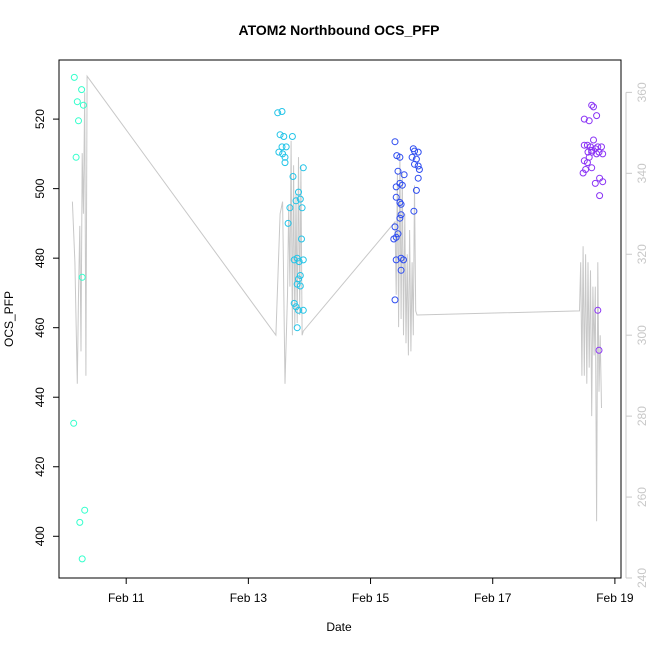  Describe the element at coordinates (126, 598) in the screenshot. I see `x-tick-label: Feb 11` at that location.